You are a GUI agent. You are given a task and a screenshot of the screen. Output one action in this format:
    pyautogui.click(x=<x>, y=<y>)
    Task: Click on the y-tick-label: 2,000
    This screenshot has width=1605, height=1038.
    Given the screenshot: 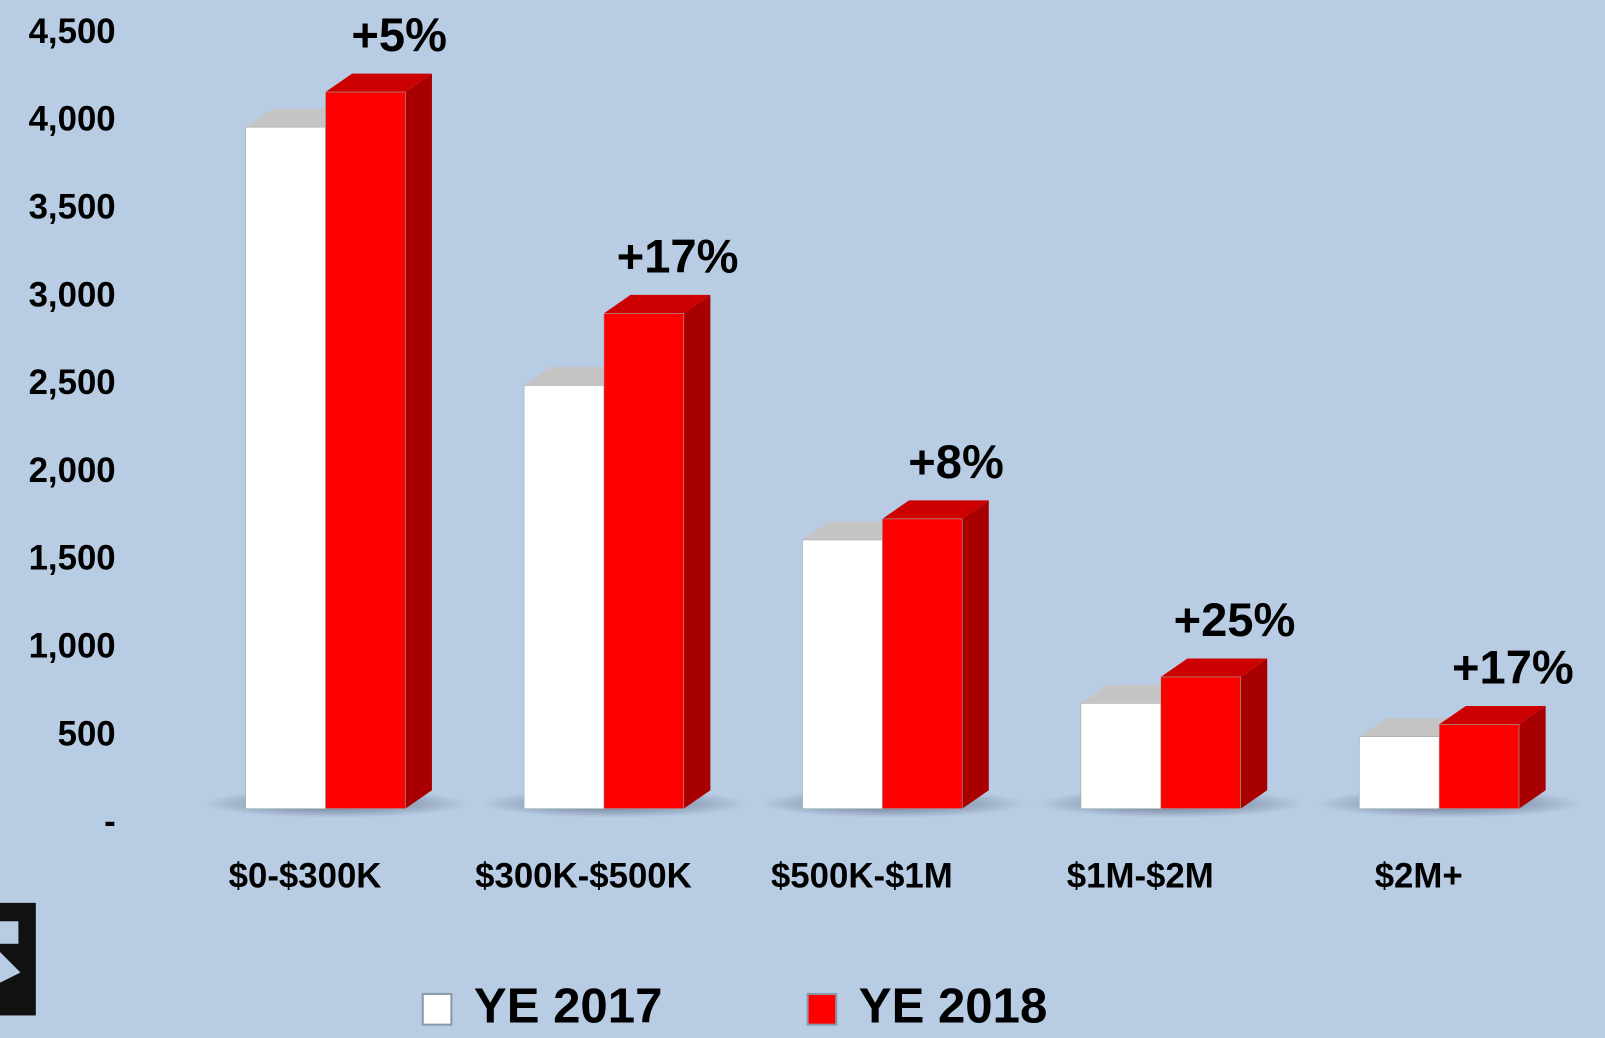 What is the action you would take?
    pyautogui.click(x=72, y=470)
    